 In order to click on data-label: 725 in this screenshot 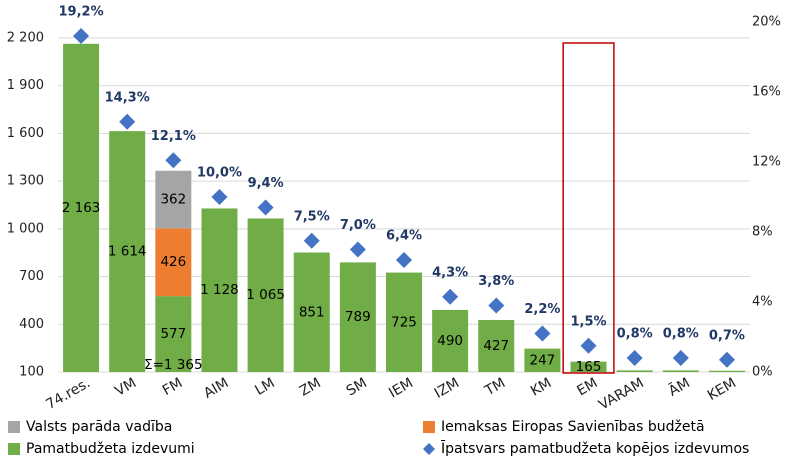, I will do `click(404, 322)`.